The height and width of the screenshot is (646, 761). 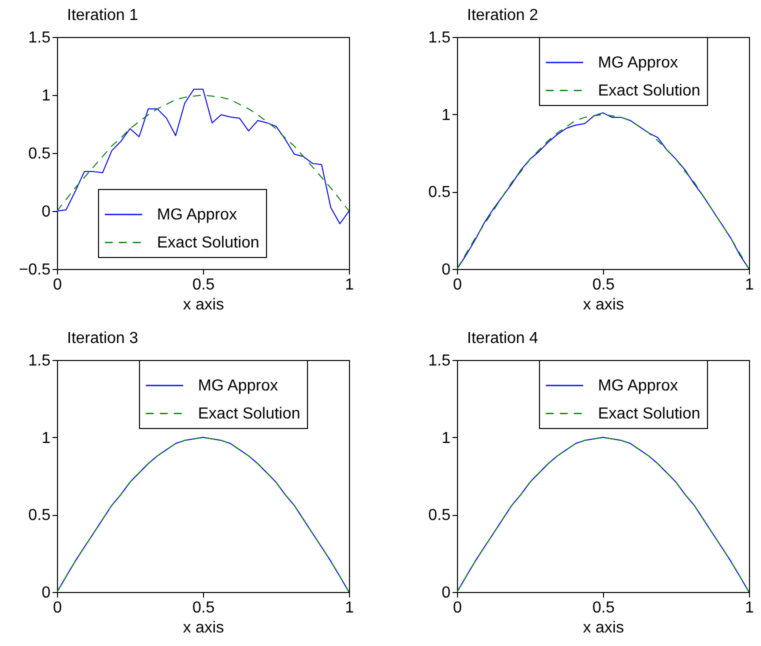 What do you see at coordinates (502, 15) in the screenshot?
I see `chart-title: Iteration 2` at bounding box center [502, 15].